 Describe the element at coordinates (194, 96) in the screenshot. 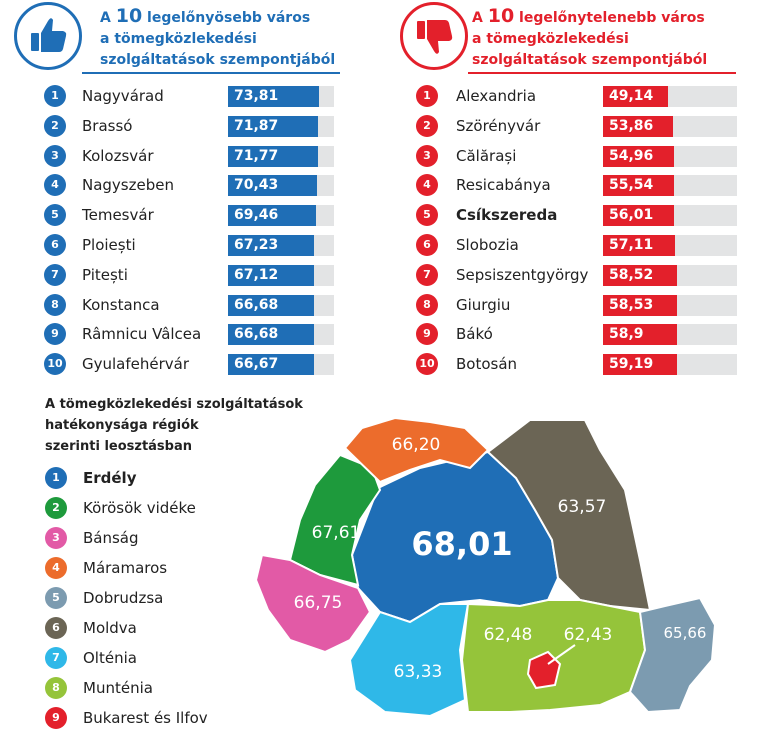

I see `city-row: 1 Nagyvárad 73,81` at that location.